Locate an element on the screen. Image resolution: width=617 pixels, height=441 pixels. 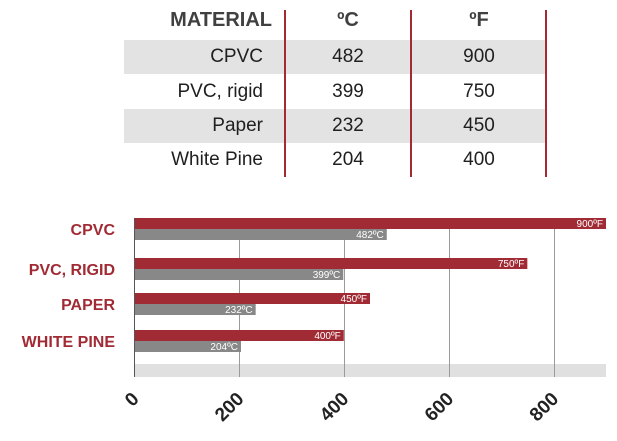
tick-label: 200 is located at coordinates (229, 407).